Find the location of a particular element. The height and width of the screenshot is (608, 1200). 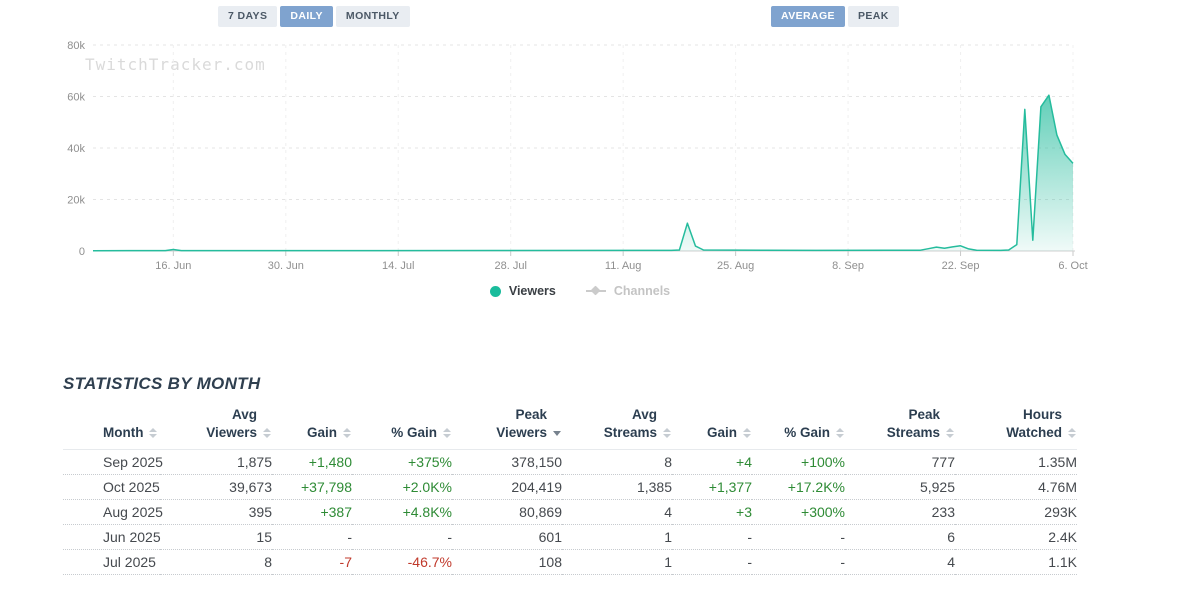

column-header-streams-pct-gain: % Gain is located at coordinates (798, 428).